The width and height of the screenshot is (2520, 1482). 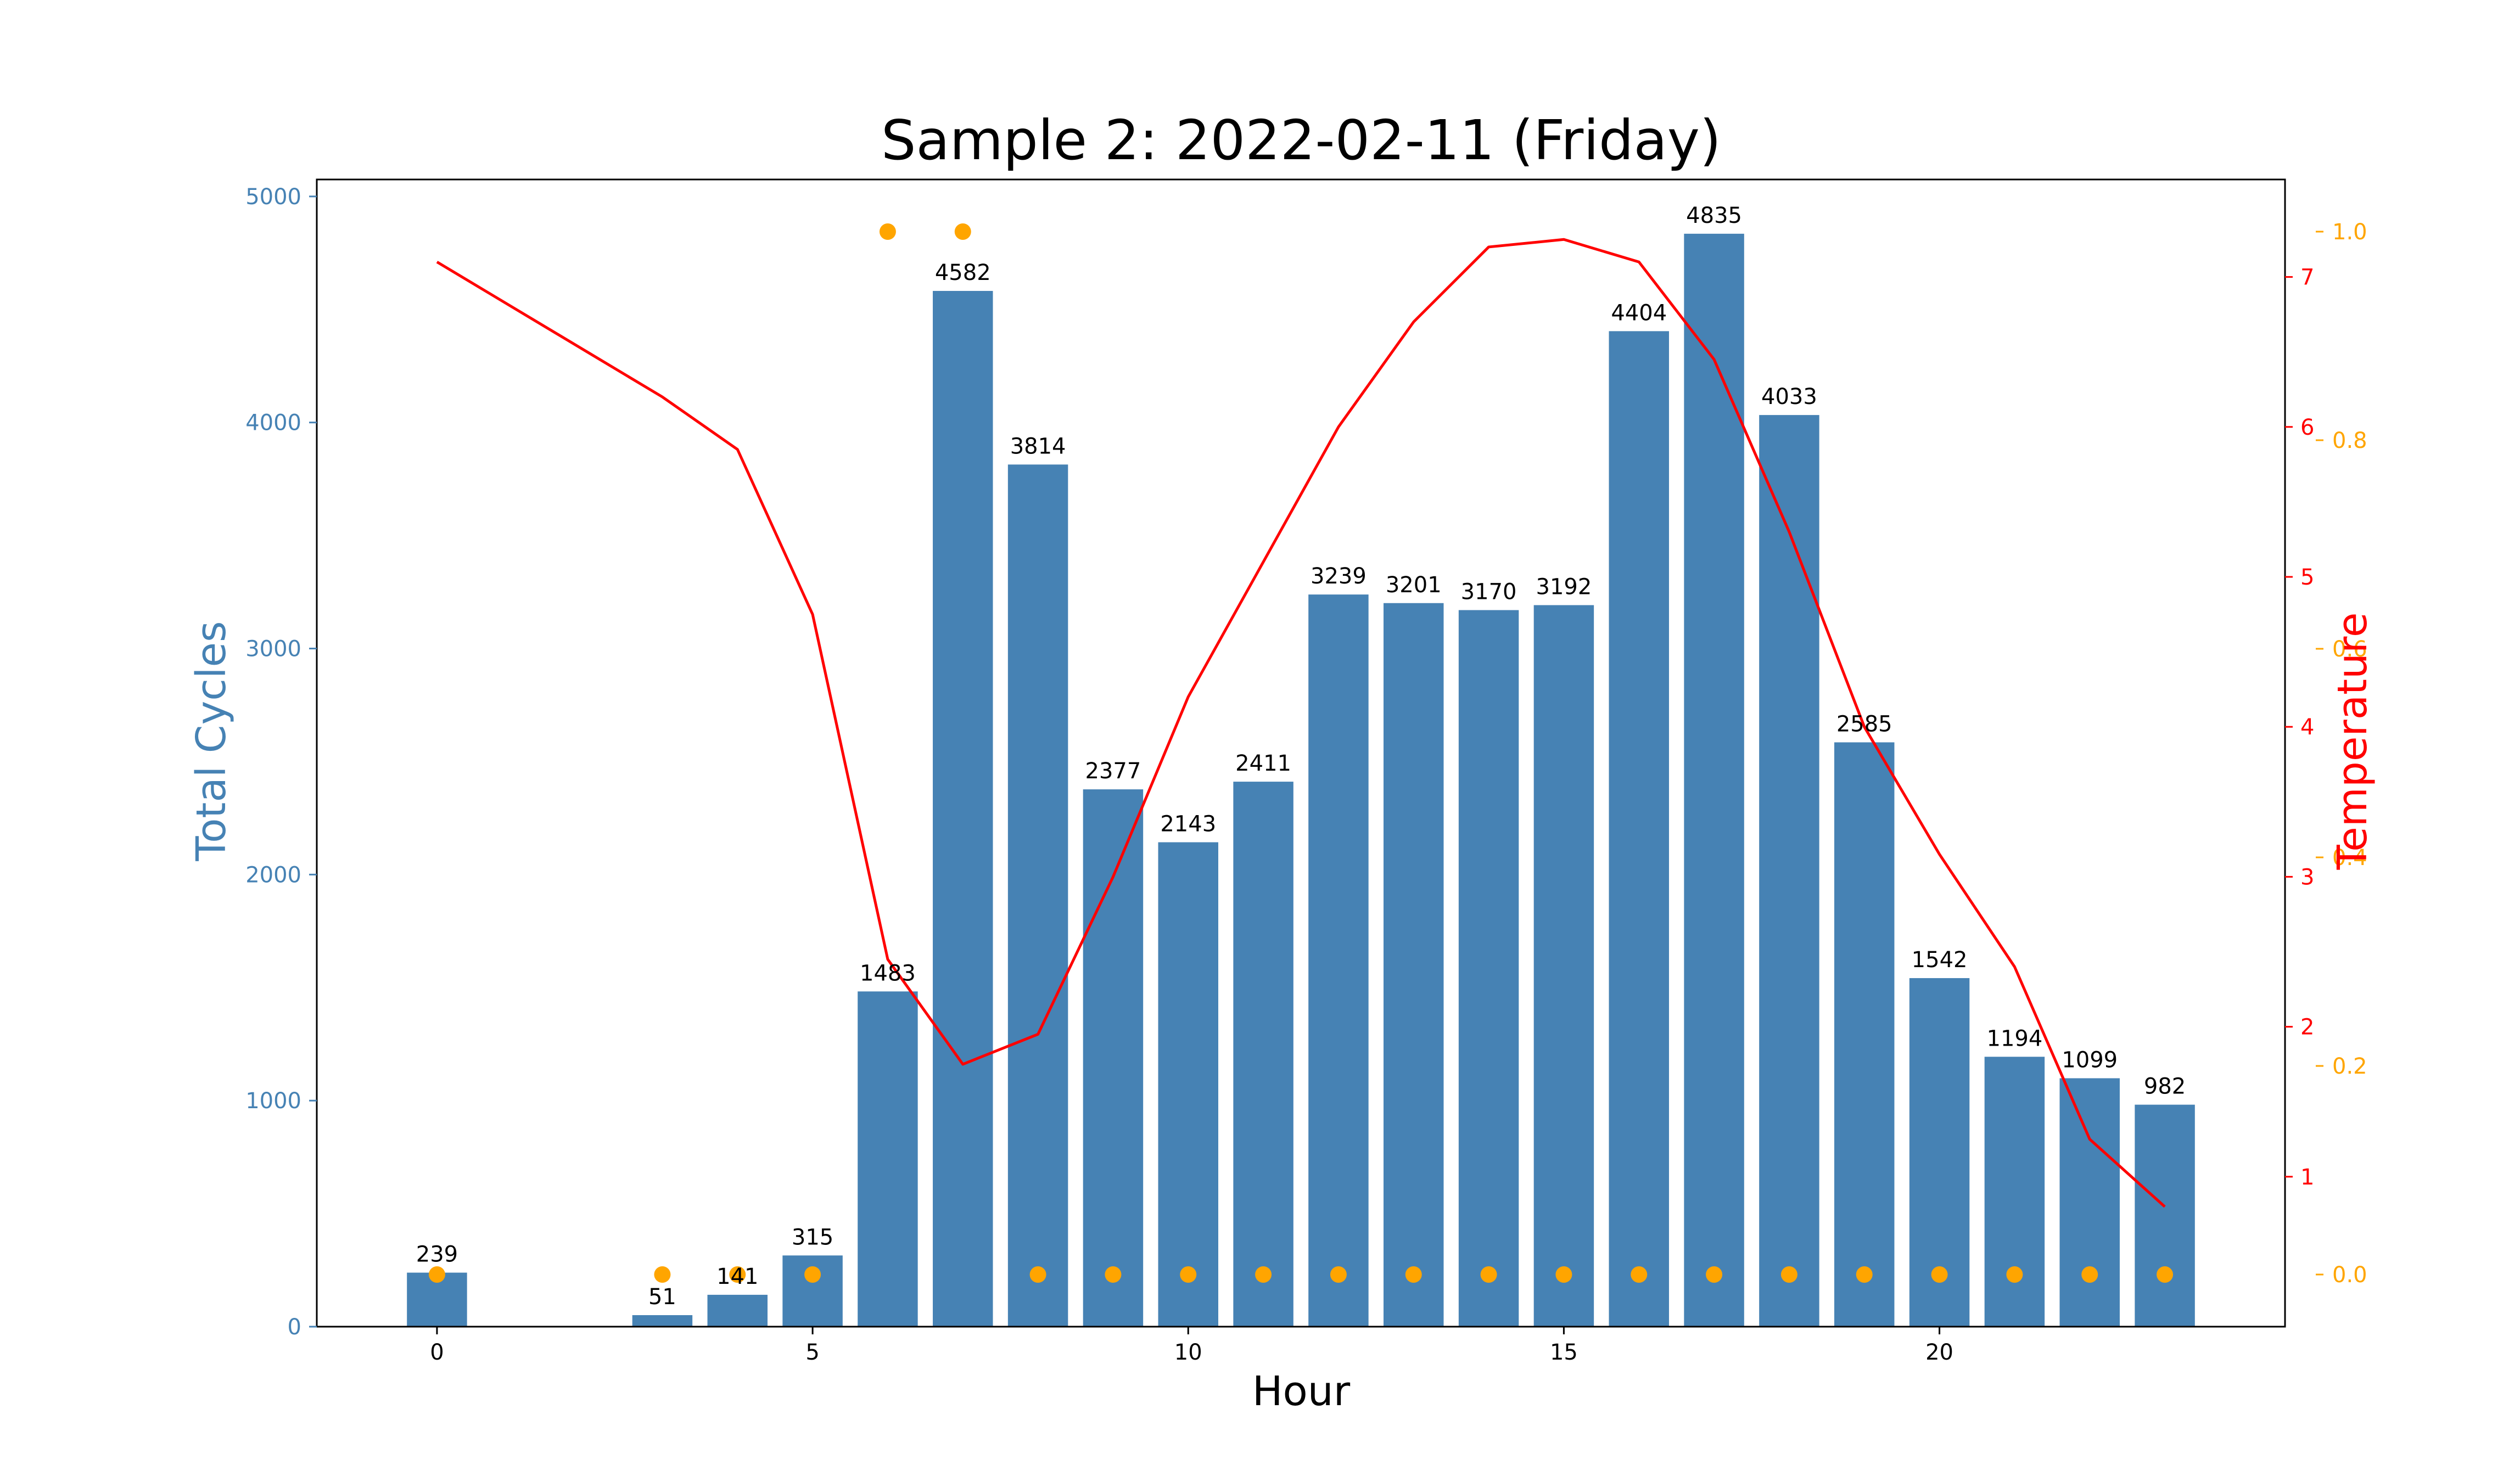 I want to click on y2-tick-label: 4, so click(x=2307, y=727).